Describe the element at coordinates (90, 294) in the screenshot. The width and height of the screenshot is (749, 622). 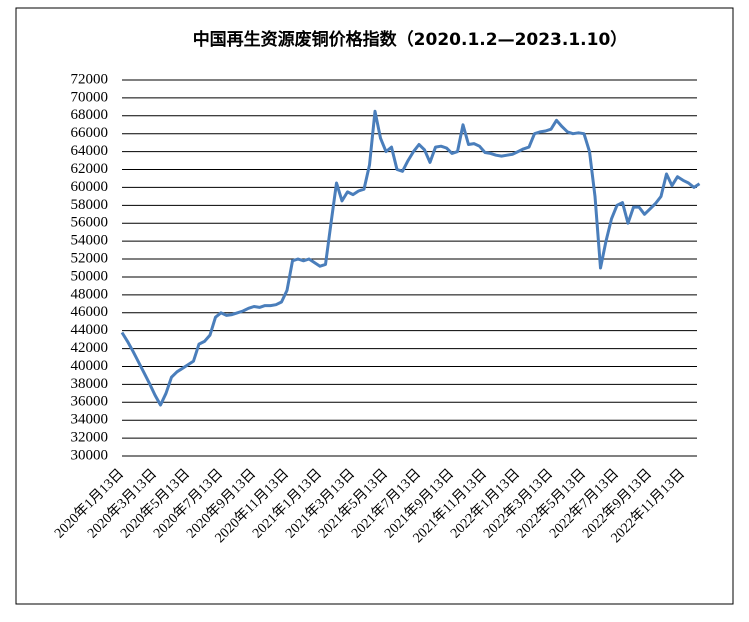
I see `y-tick-label: 48000` at that location.